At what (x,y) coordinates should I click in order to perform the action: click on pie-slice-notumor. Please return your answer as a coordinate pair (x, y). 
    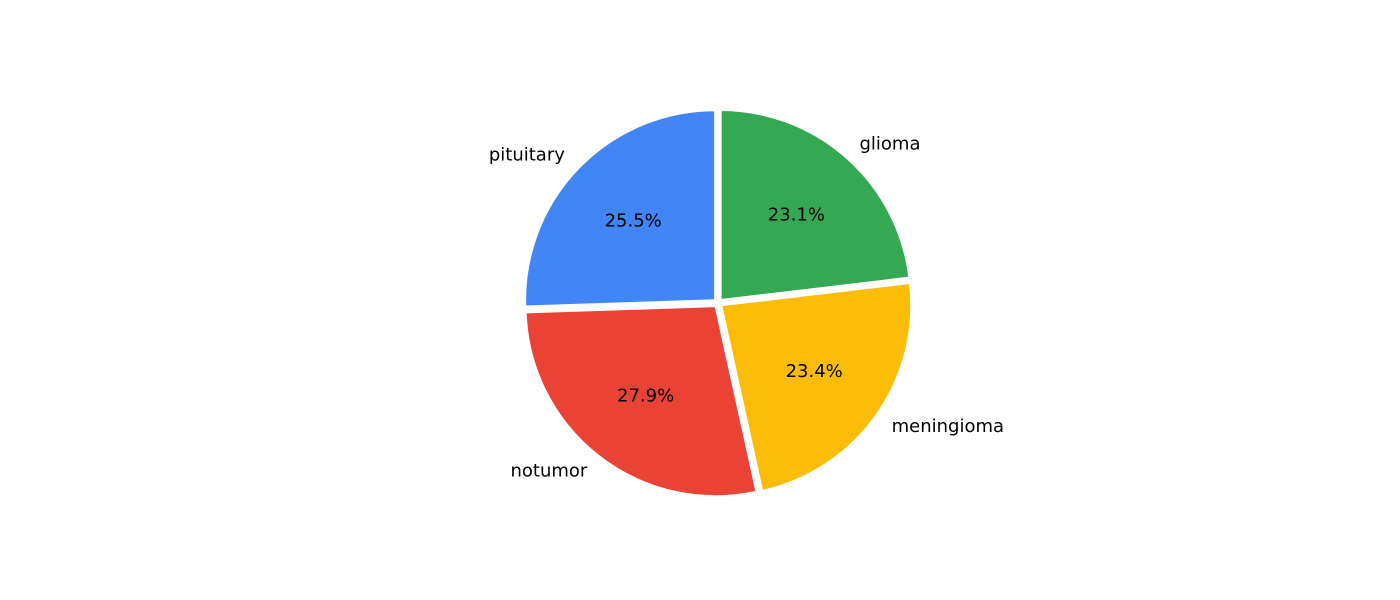
    Looking at the image, I should click on (641, 401).